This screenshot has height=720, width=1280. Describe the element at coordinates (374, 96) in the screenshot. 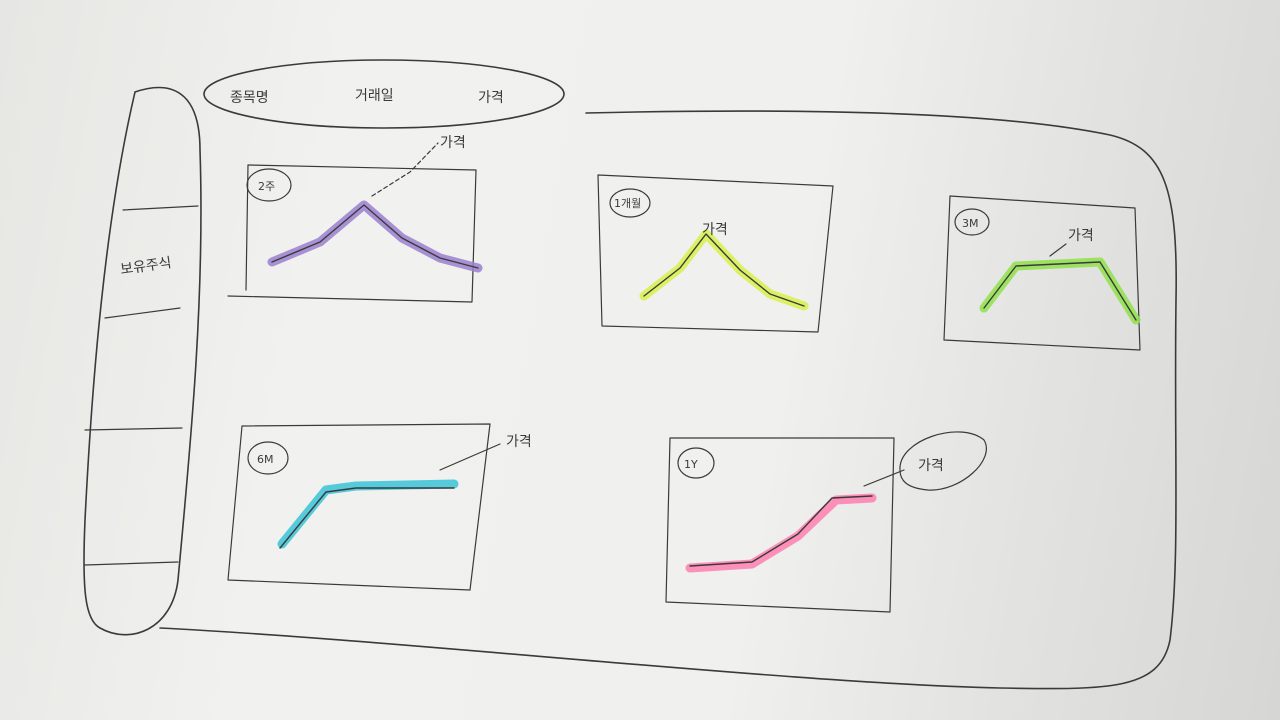

I see `header-field-trade-date: 거래일` at that location.